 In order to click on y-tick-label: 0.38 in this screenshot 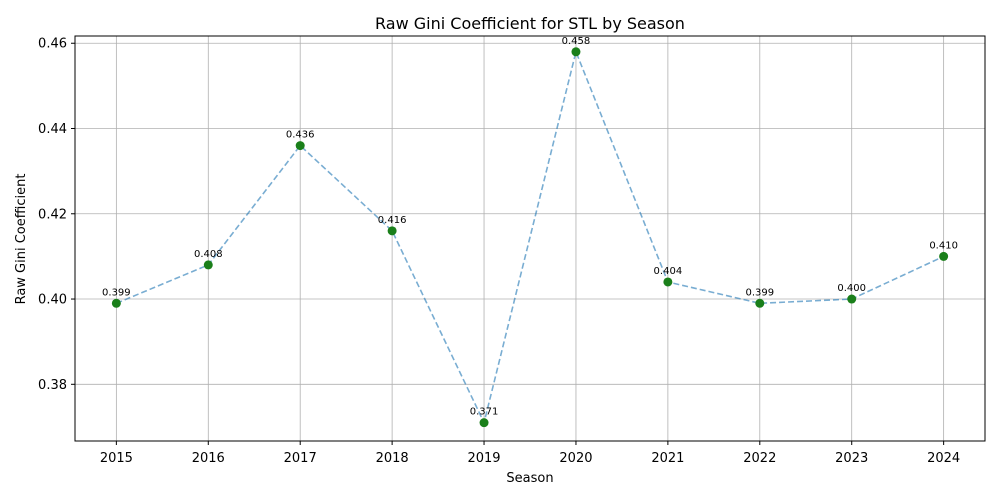, I will do `click(52, 385)`.